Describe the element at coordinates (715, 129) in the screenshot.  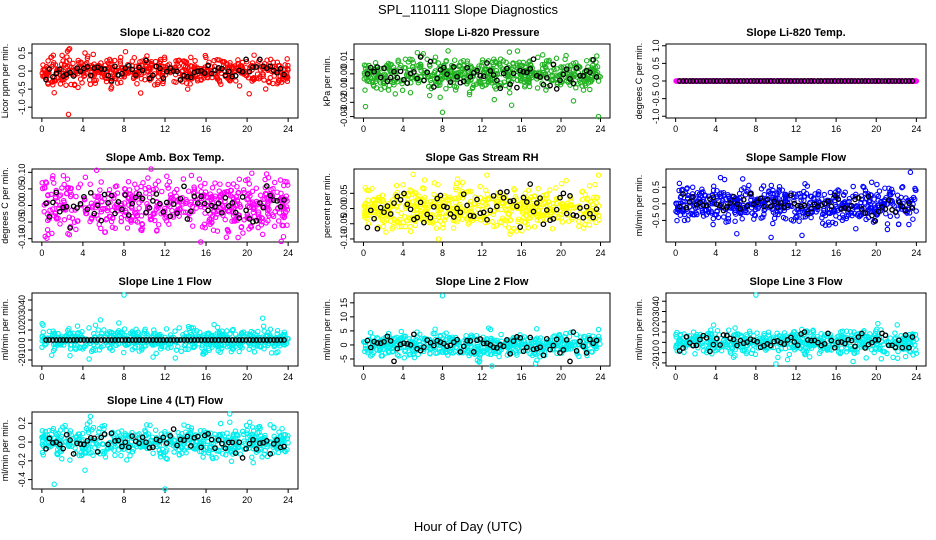
I see `x-tick-label: 4` at that location.